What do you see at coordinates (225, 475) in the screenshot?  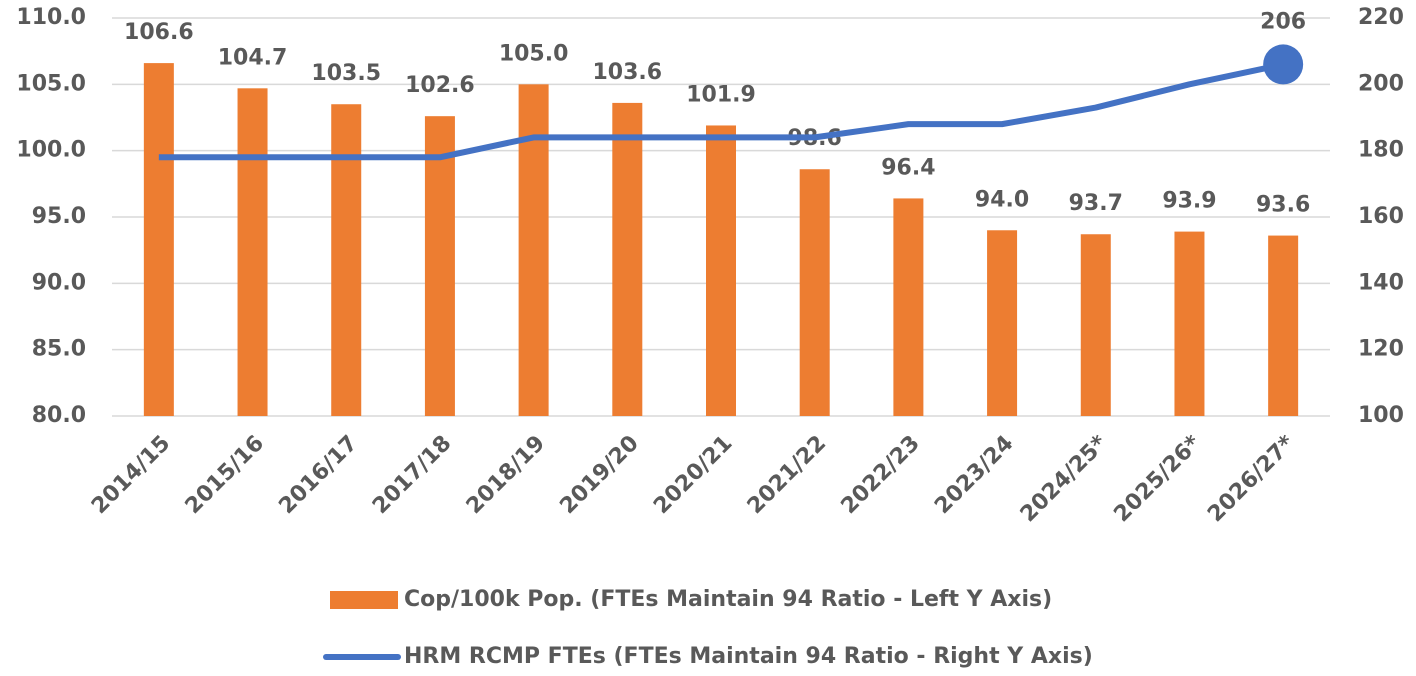 I see `x-tick-label: 2015/16` at bounding box center [225, 475].